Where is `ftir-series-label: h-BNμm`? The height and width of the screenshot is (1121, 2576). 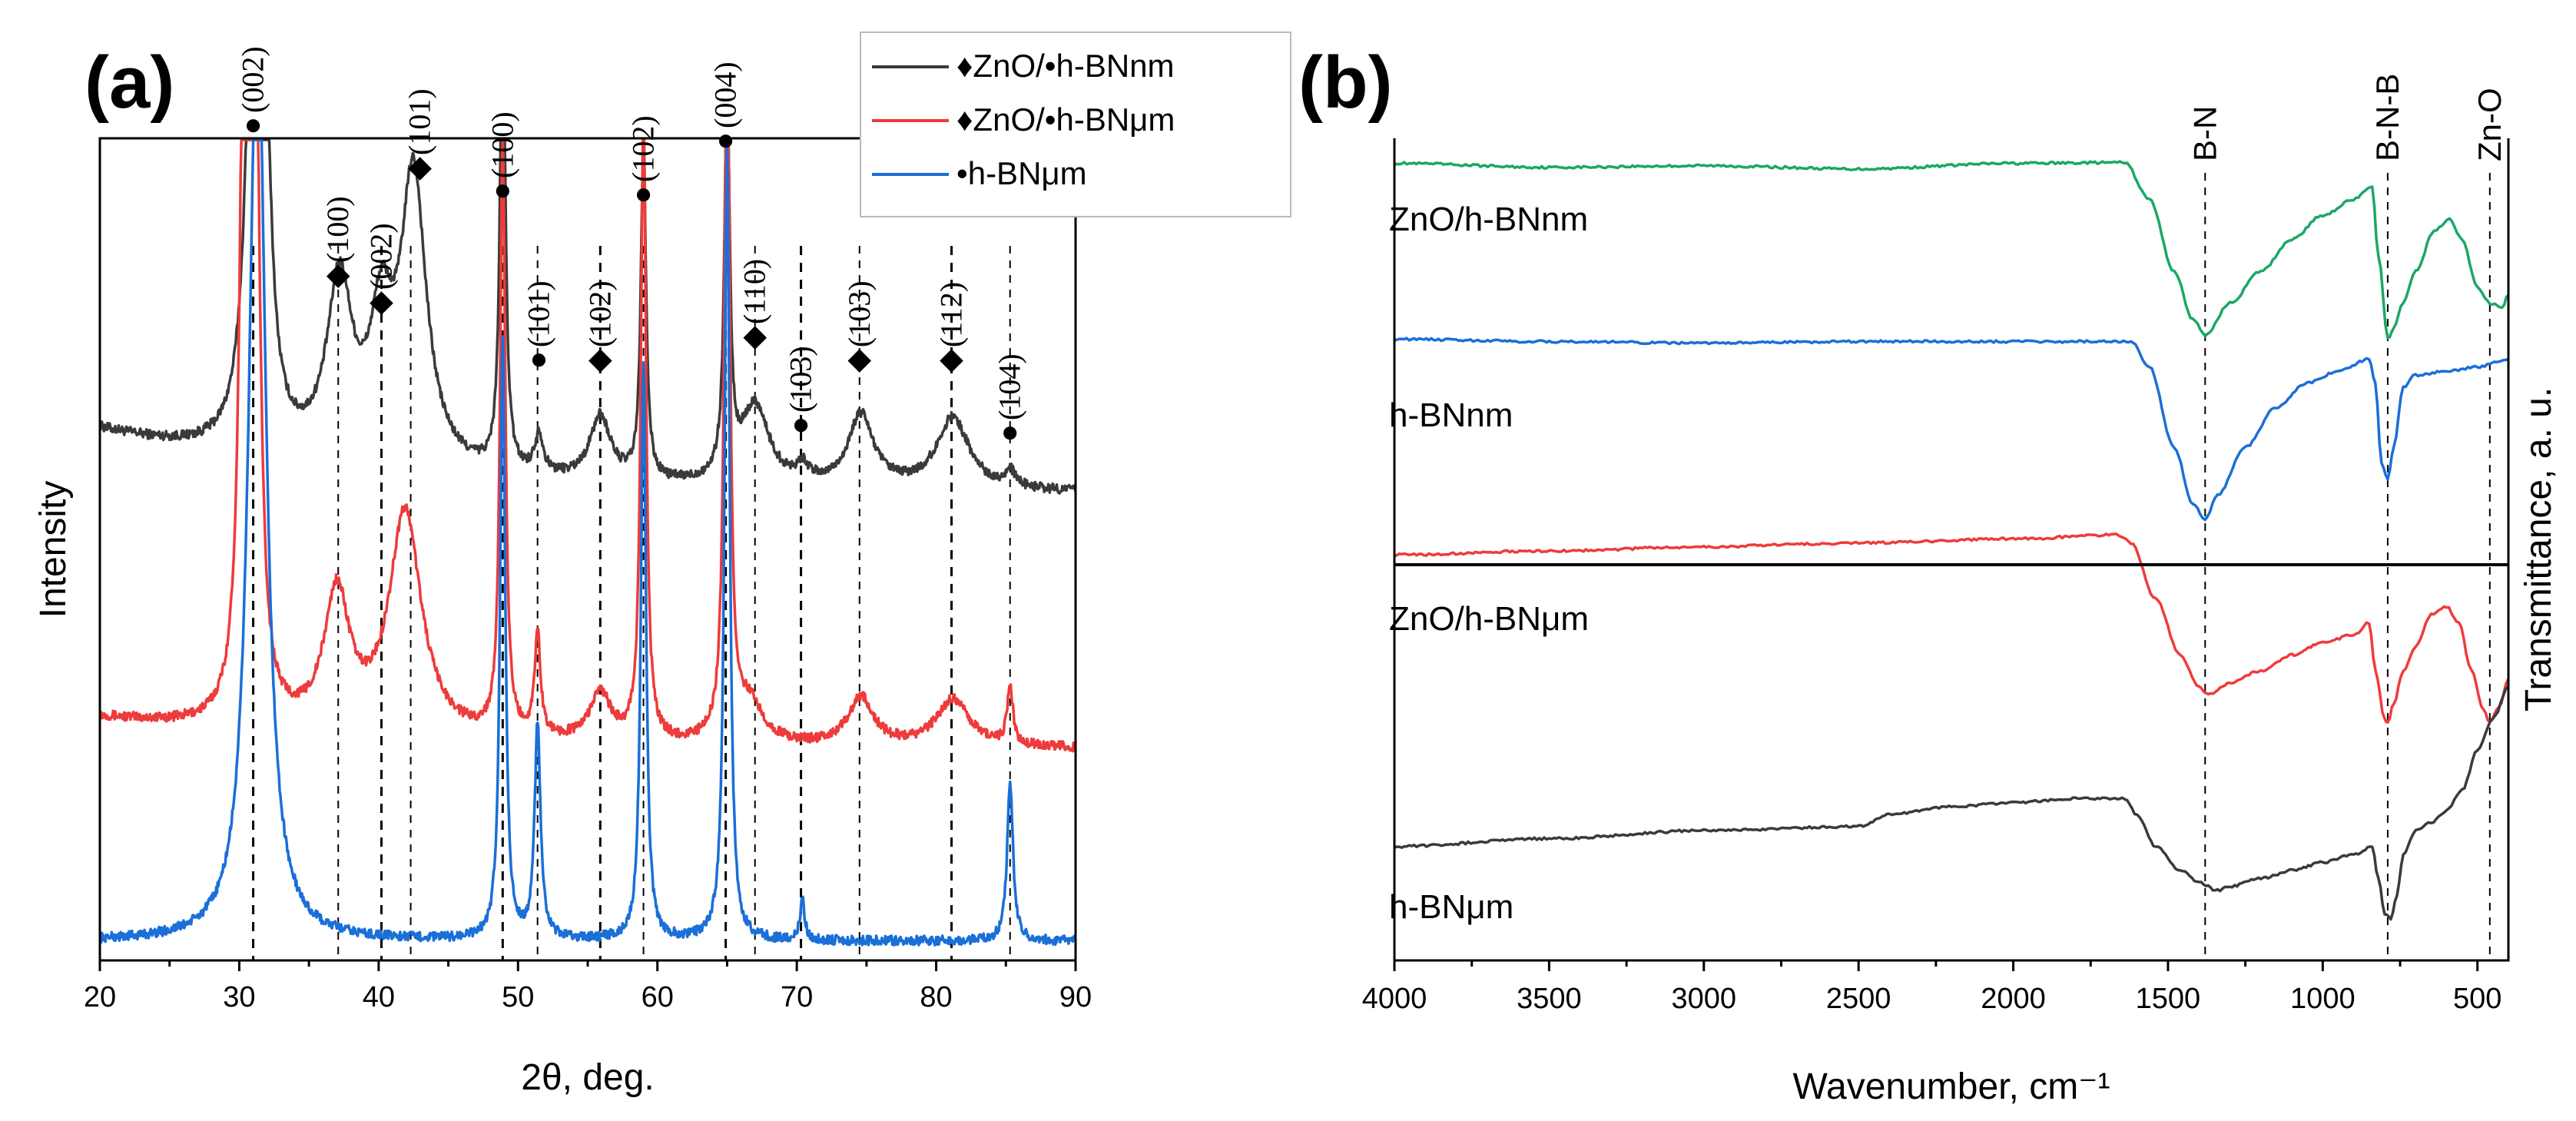
ftir-series-label: h-BNμm is located at coordinates (1451, 907).